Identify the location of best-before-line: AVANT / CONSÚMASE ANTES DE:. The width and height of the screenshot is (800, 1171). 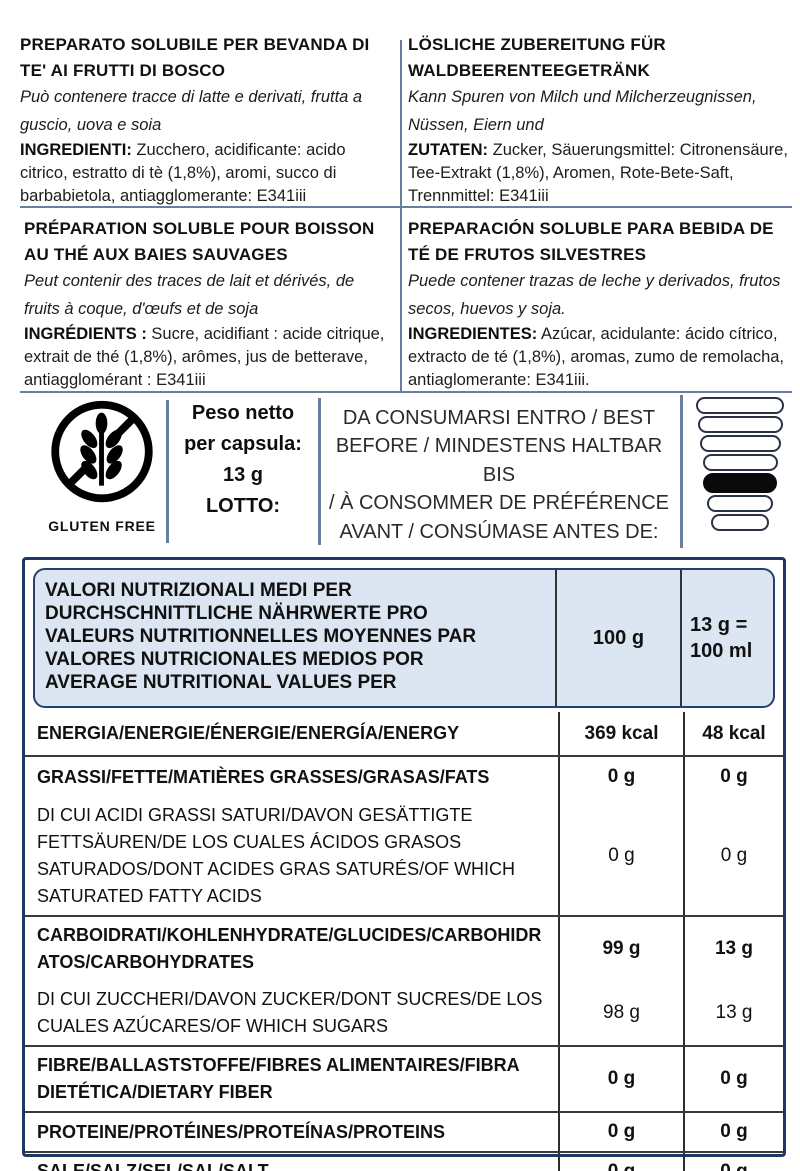
(499, 531).